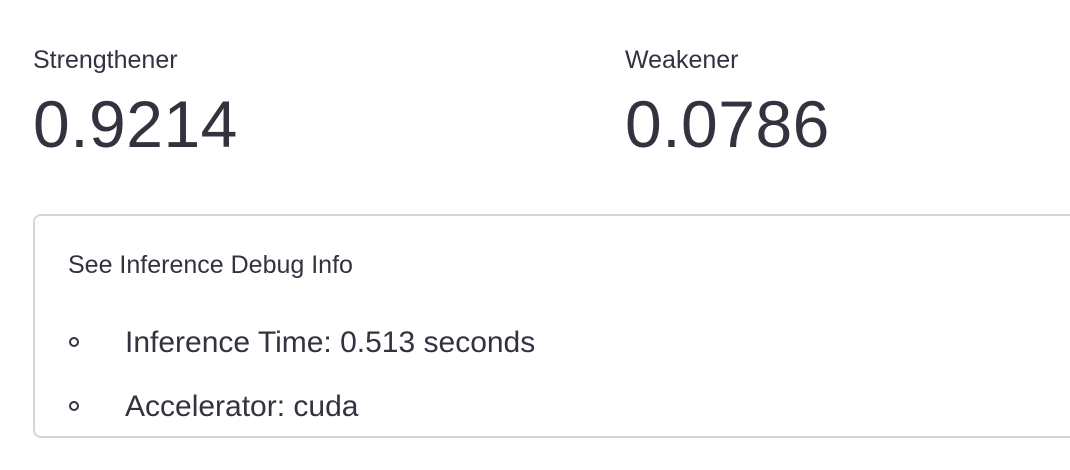 The width and height of the screenshot is (1070, 470). I want to click on expander-toggle: See Inference Debug Info, so click(210, 265).